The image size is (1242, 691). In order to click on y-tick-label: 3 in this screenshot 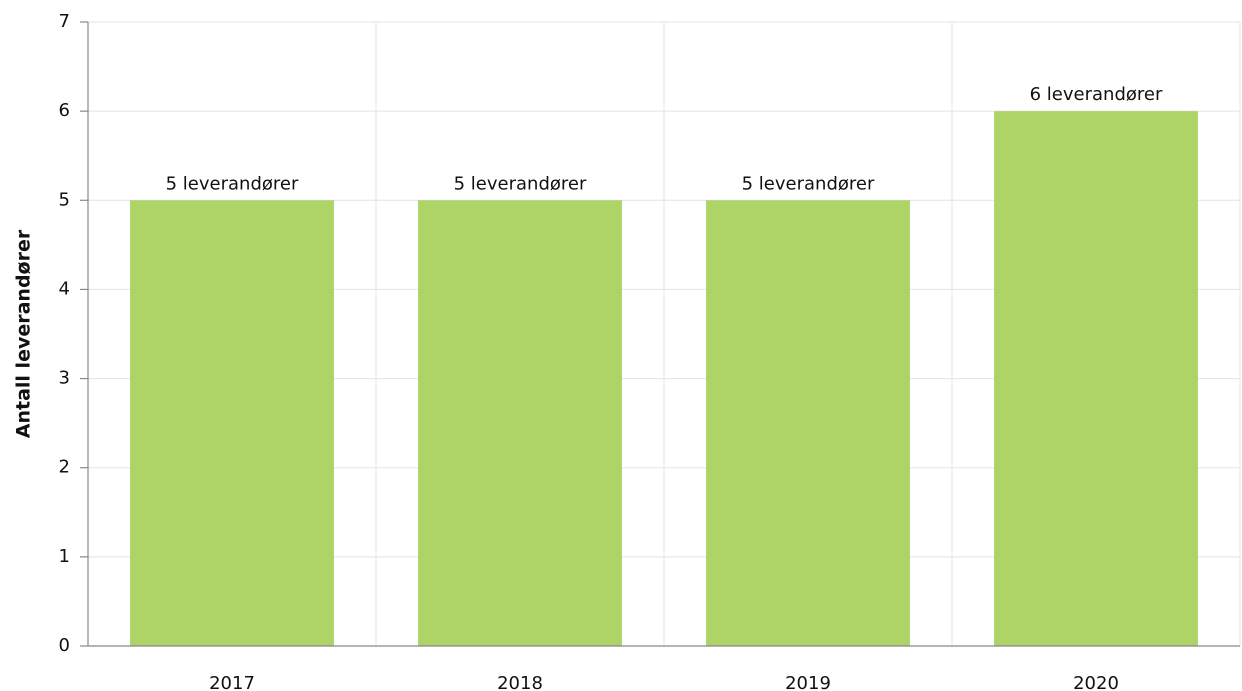, I will do `click(64, 378)`.